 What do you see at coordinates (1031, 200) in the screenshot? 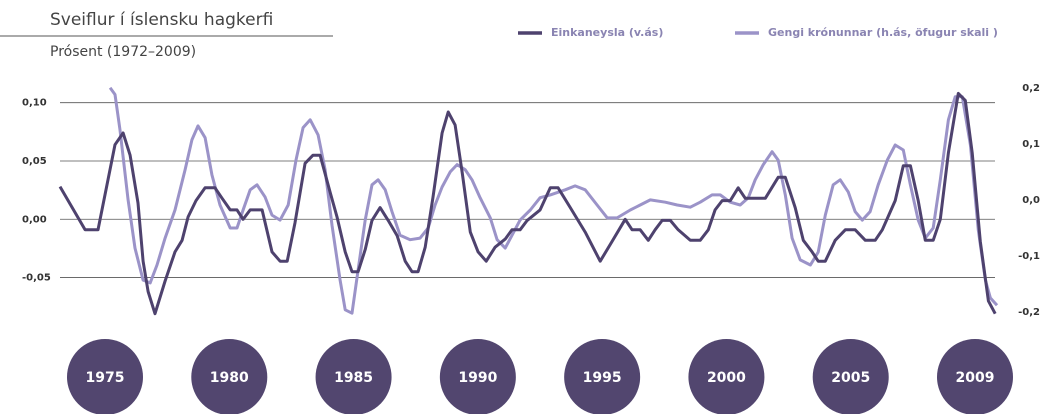
I see `y2-tick-label: 0,0` at bounding box center [1031, 200].